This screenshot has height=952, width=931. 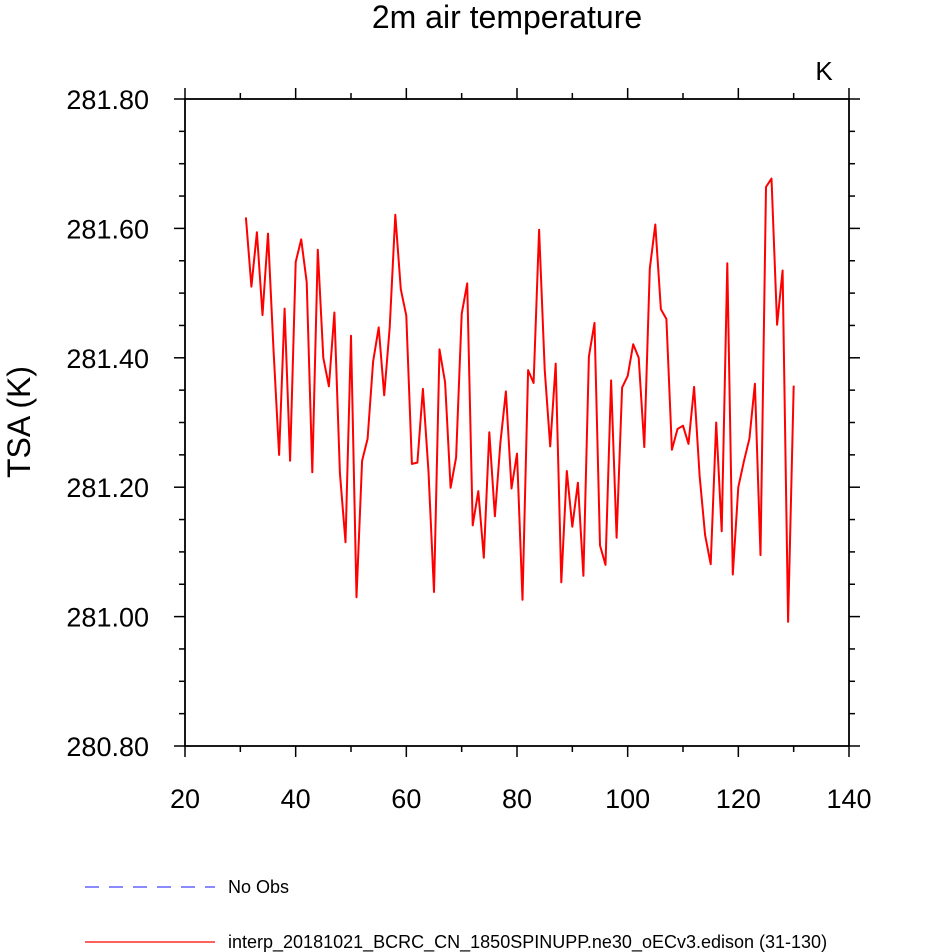 What do you see at coordinates (107, 488) in the screenshot?
I see `y-tick-label: 281.20` at bounding box center [107, 488].